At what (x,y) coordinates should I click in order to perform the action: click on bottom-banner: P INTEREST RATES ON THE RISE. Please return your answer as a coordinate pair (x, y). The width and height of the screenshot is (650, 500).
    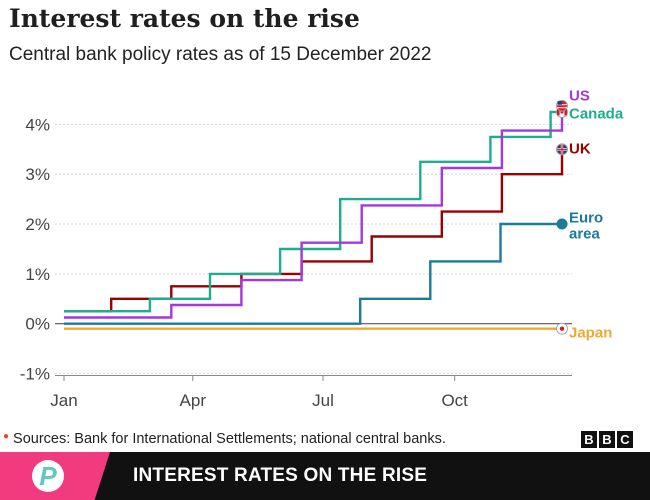
    Looking at the image, I should click on (325, 476).